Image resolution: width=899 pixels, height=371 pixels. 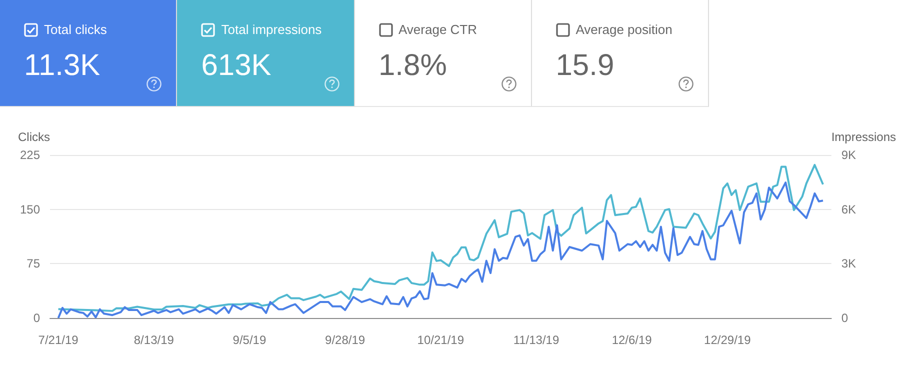 I want to click on text: 613K, so click(x=236, y=65).